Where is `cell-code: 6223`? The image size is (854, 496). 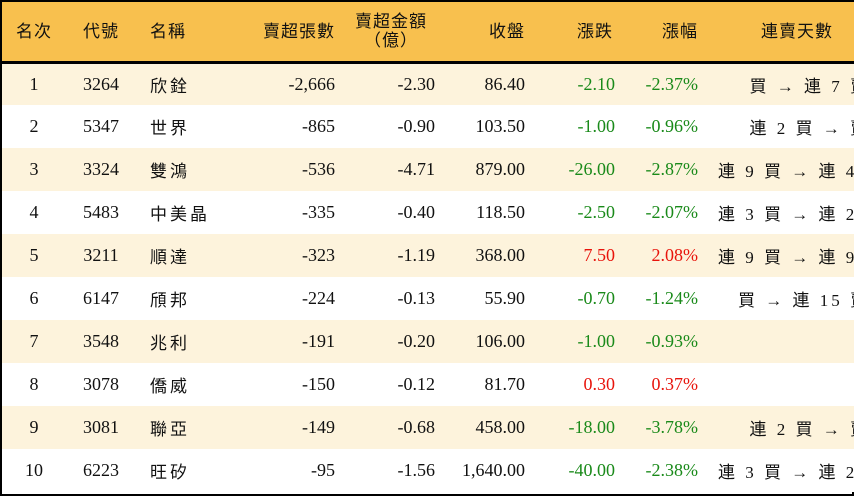 cell-code: 6223 is located at coordinates (101, 470).